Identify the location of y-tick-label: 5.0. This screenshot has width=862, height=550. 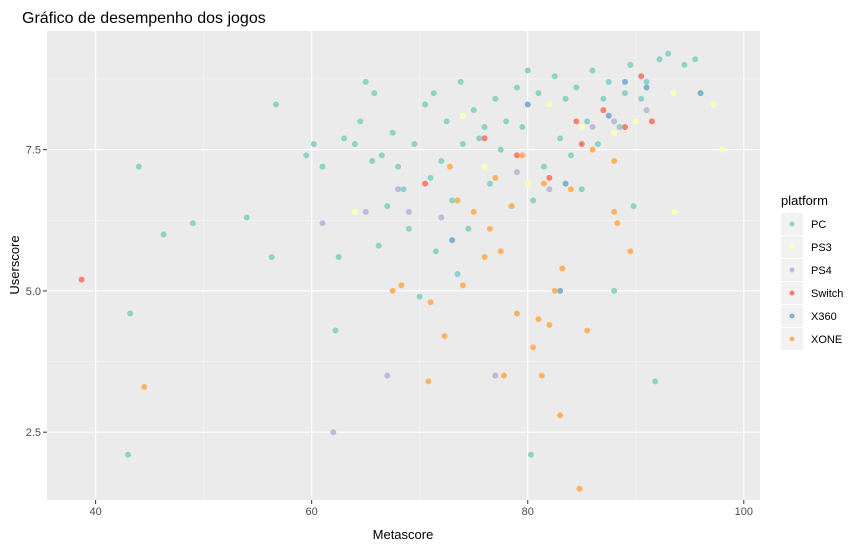
(33, 292).